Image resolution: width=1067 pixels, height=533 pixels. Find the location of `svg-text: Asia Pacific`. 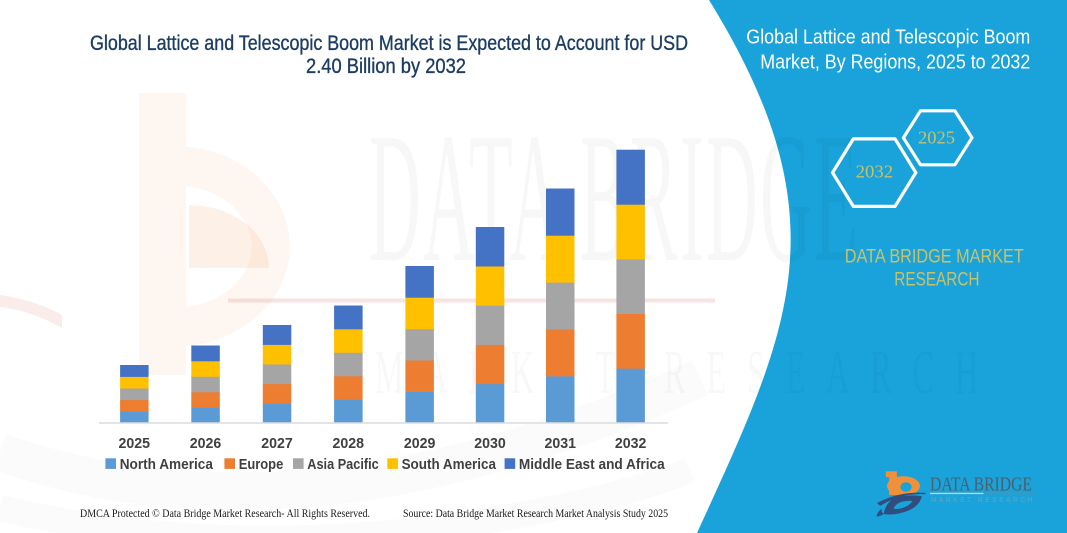

svg-text: Asia Pacific is located at coordinates (342, 465).